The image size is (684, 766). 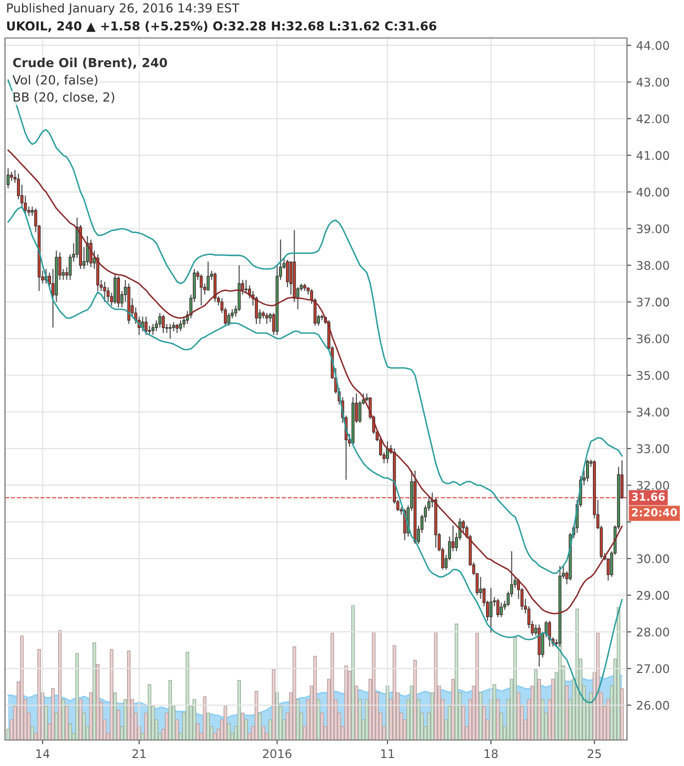 I want to click on y-tick-label: 27.00, so click(x=653, y=669).